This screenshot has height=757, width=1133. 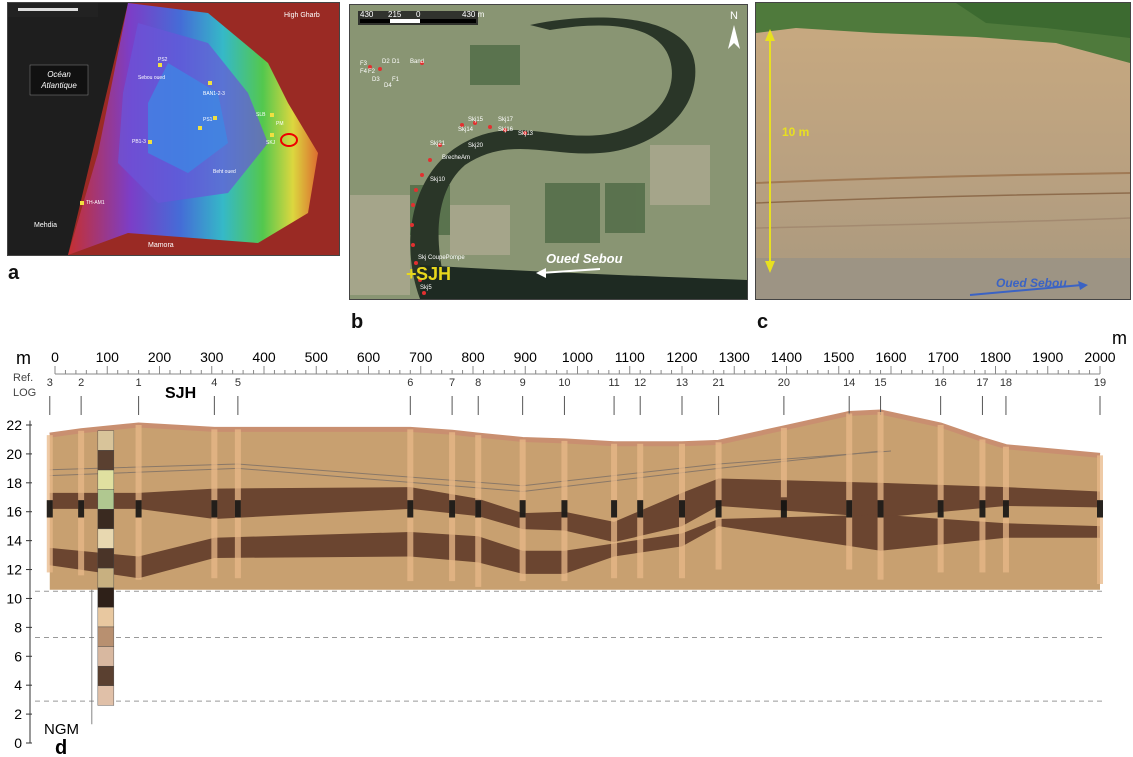 What do you see at coordinates (24, 393) in the screenshot?
I see `ref-label-2: LOG` at bounding box center [24, 393].